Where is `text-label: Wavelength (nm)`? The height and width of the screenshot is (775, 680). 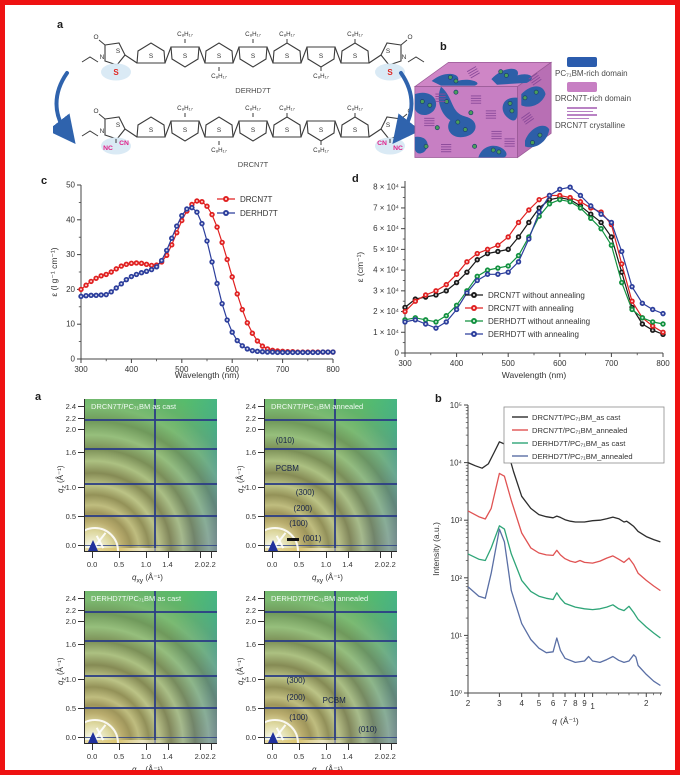 text-label: Wavelength (nm) is located at coordinates (207, 375).